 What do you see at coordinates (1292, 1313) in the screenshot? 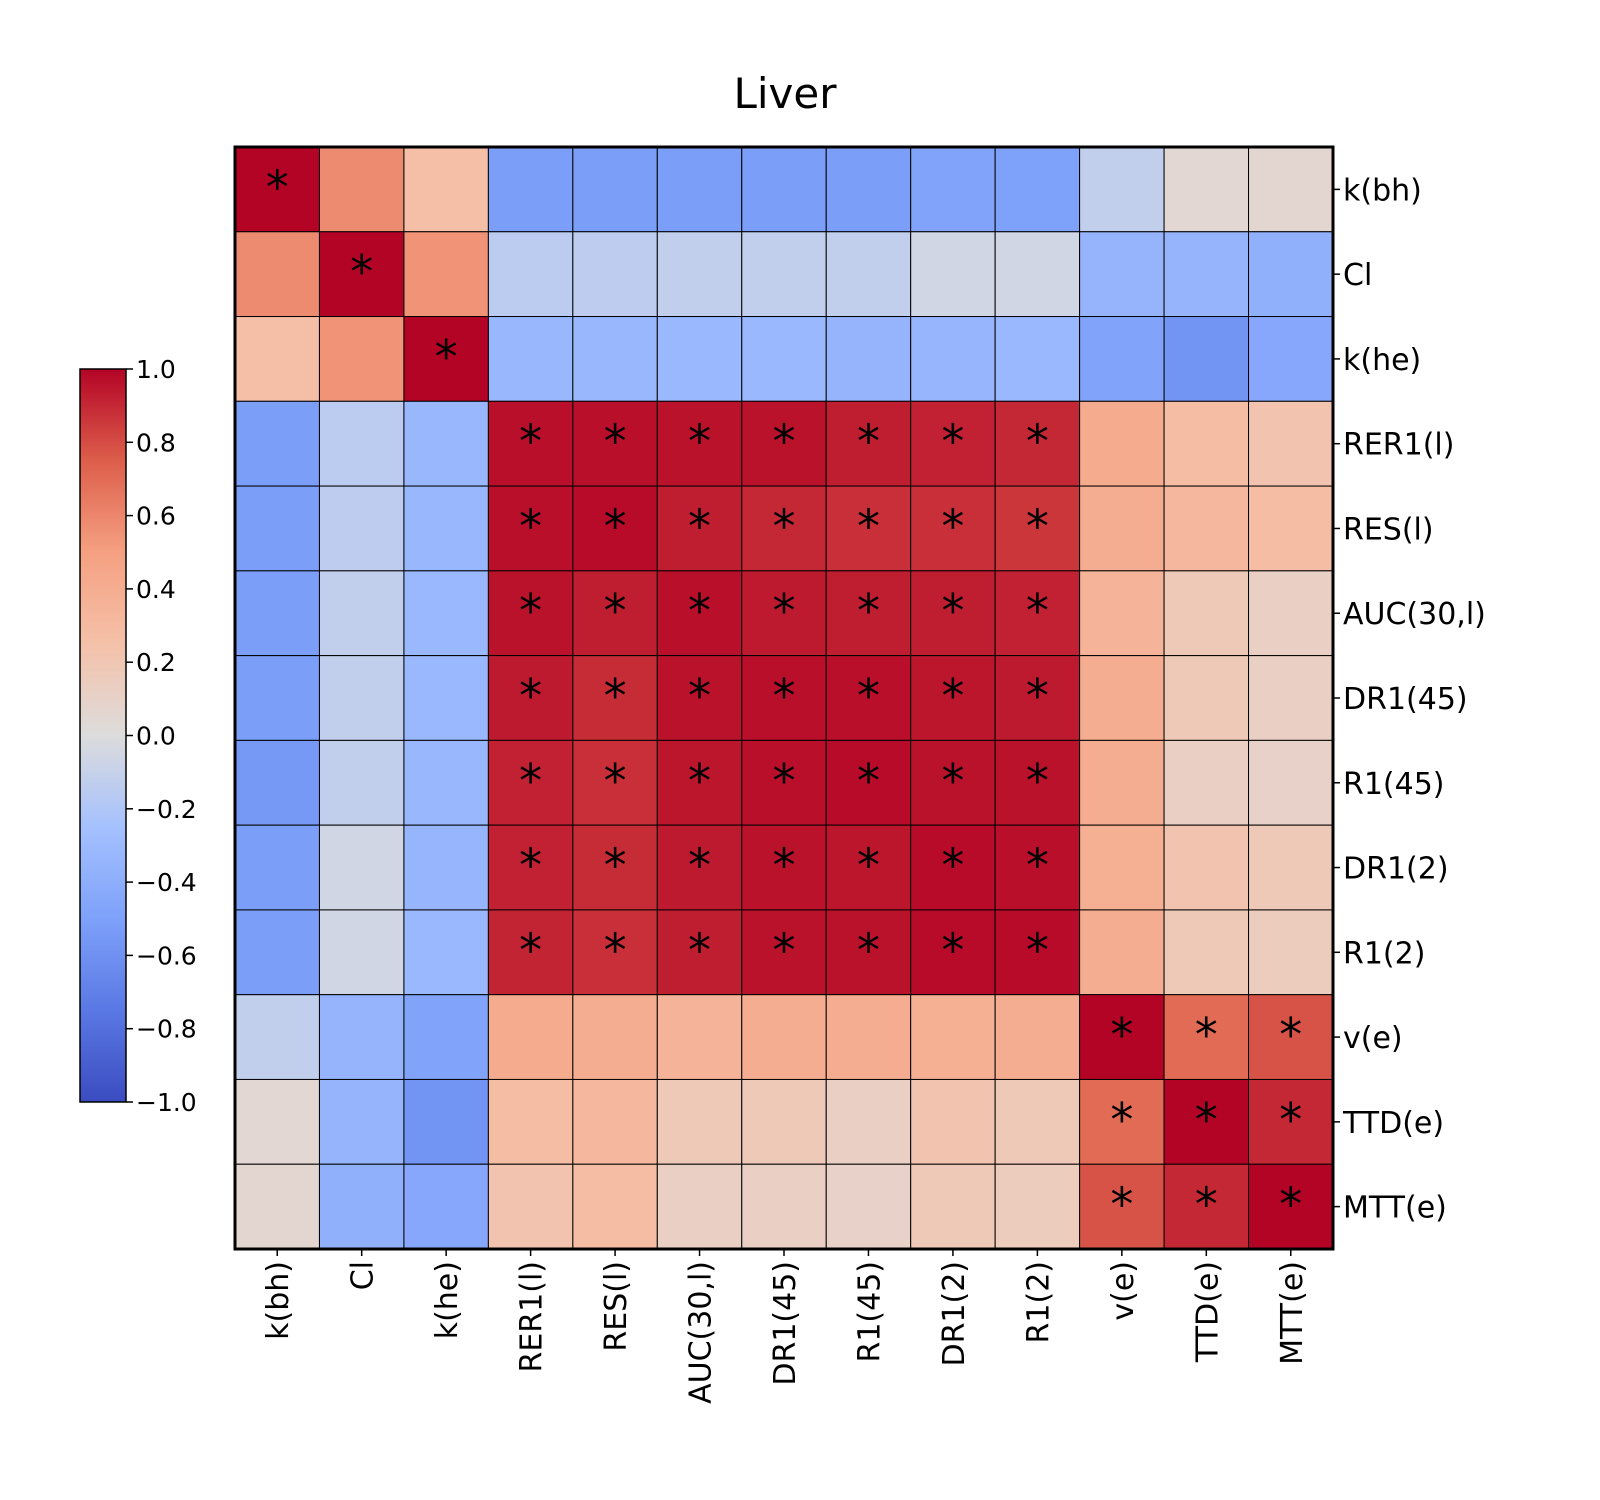
I see `col-label: MTT(e)` at bounding box center [1292, 1313].